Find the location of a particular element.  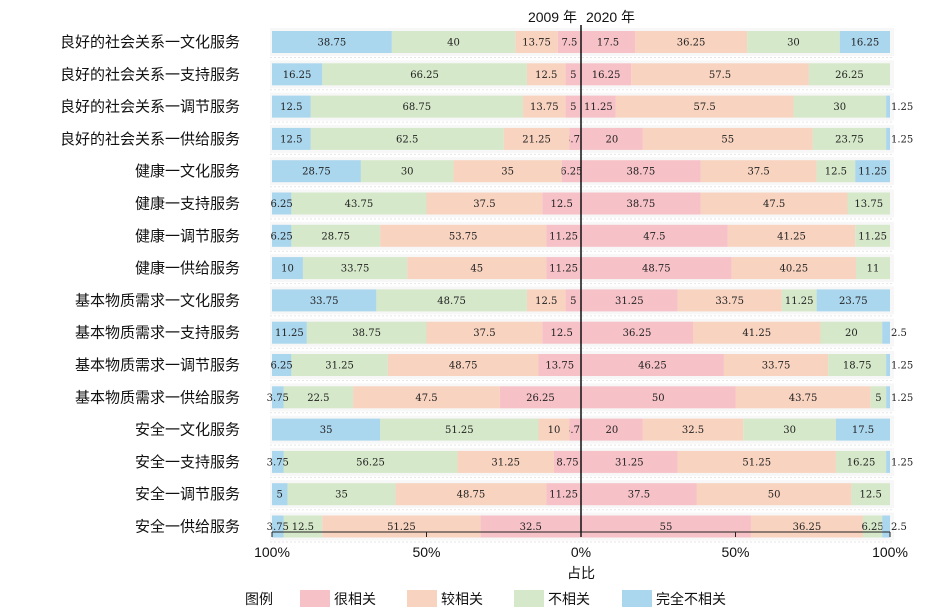

category-label: 健康一调节服务 is located at coordinates (187, 236).